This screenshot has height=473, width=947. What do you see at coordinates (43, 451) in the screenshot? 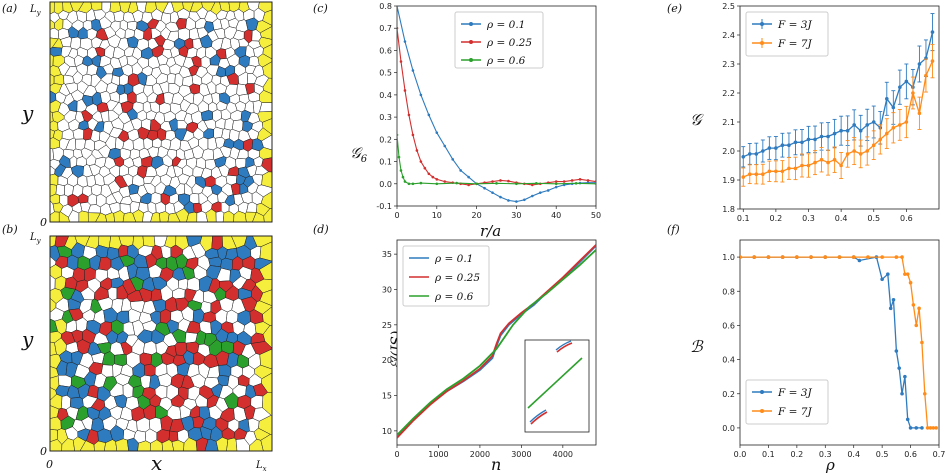
I see `b-ytick-bottom: 0` at bounding box center [43, 451].